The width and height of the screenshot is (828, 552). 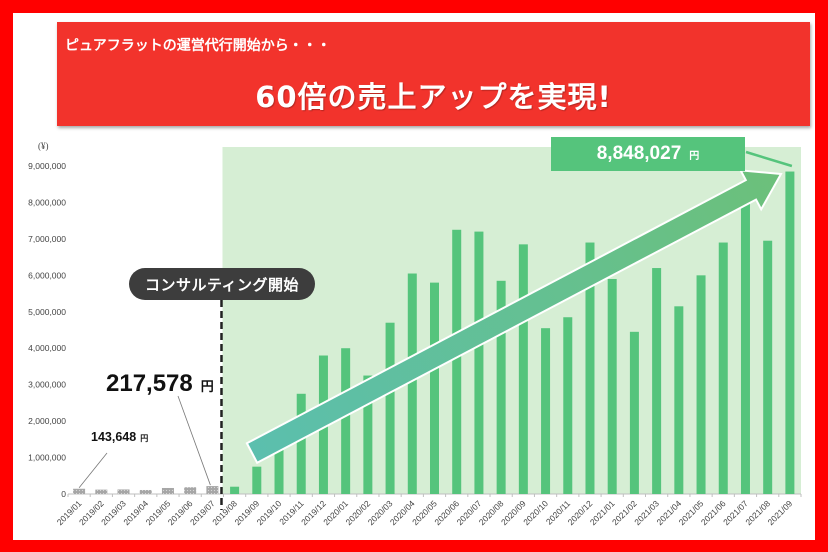 I want to click on y-tick-label: 8,000,000, so click(x=47, y=202).